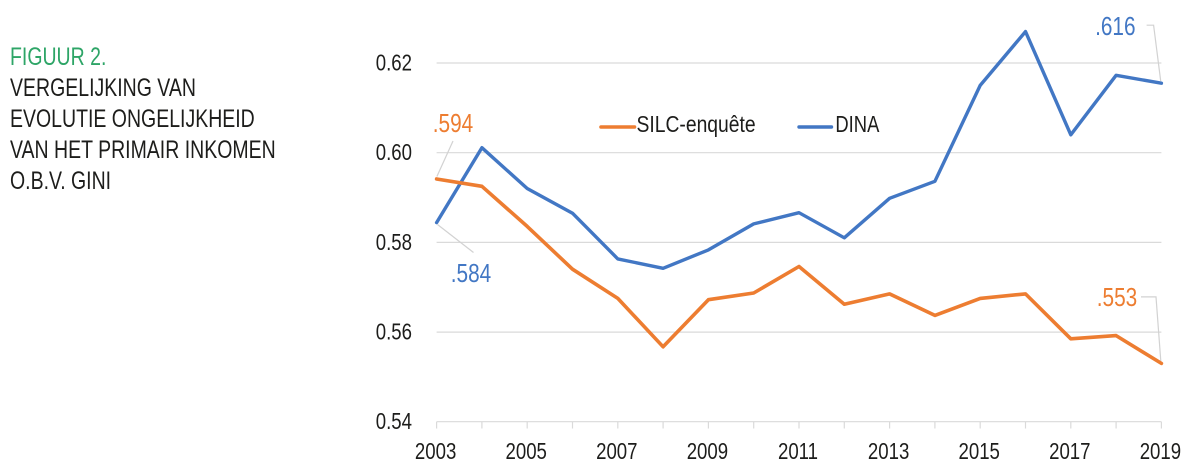 Image resolution: width=1200 pixels, height=471 pixels. What do you see at coordinates (394, 63) in the screenshot?
I see `svg-text: 0.62` at bounding box center [394, 63].